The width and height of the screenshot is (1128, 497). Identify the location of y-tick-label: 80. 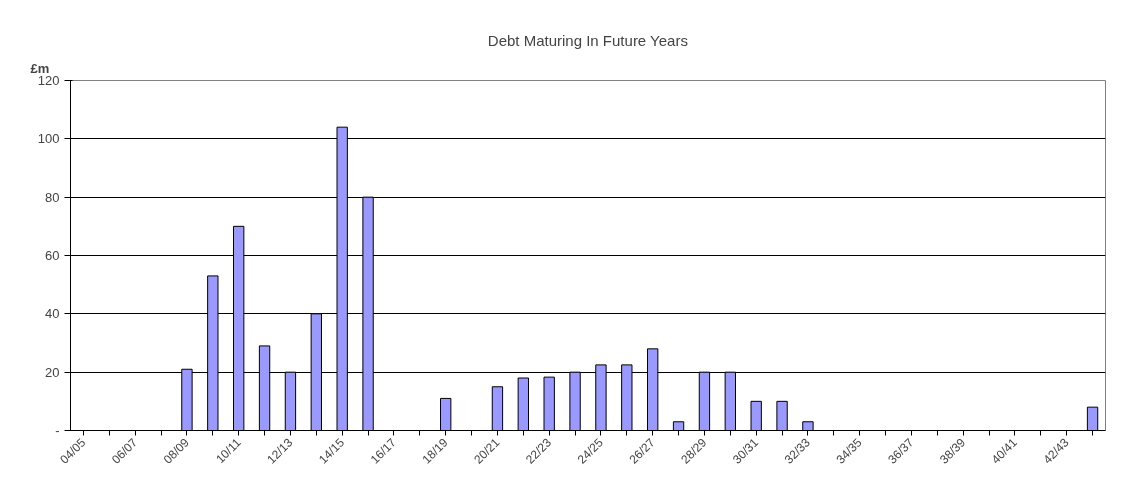
(52, 197).